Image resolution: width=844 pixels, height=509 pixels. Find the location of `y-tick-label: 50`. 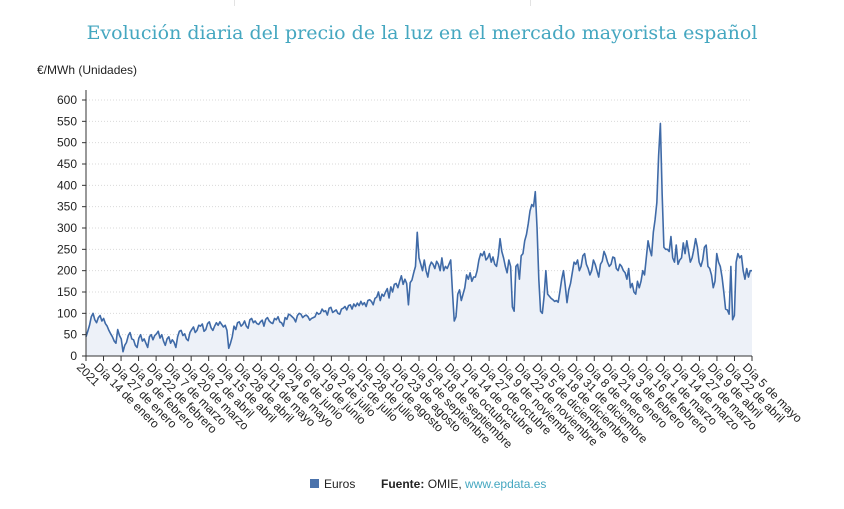

y-tick-label: 50 is located at coordinates (71, 335).